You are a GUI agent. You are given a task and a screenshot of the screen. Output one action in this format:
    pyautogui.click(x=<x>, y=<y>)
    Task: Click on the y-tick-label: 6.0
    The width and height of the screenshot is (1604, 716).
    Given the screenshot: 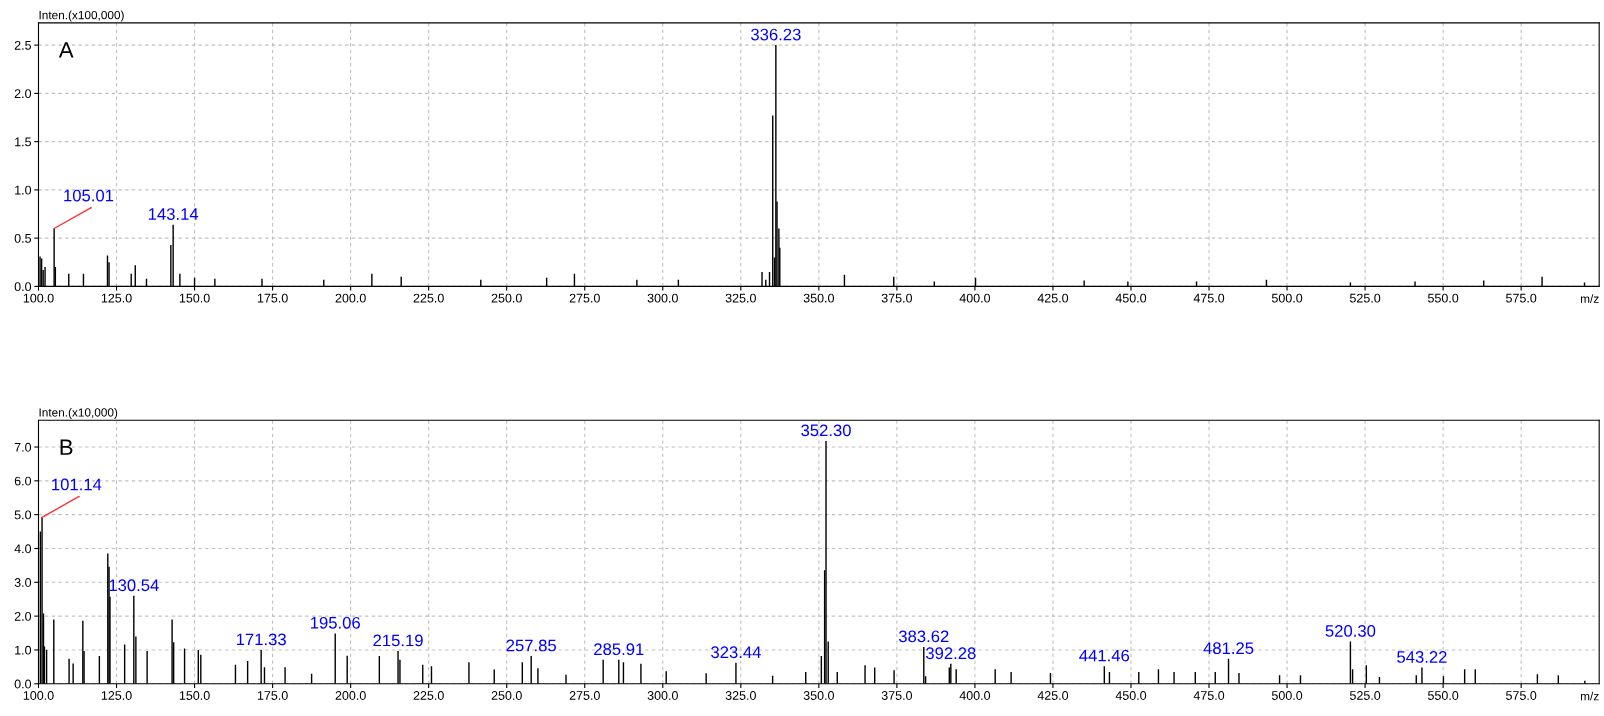 What is the action you would take?
    pyautogui.click(x=23, y=481)
    